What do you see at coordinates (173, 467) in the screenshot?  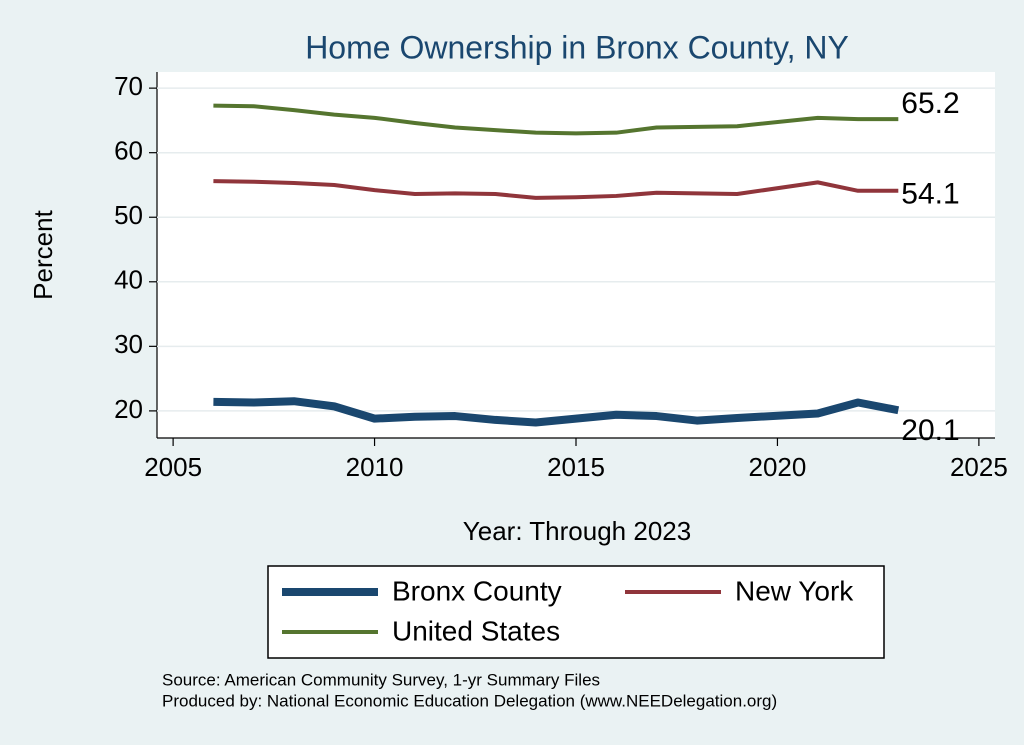 I see `x-tick-label: 2005` at bounding box center [173, 467].